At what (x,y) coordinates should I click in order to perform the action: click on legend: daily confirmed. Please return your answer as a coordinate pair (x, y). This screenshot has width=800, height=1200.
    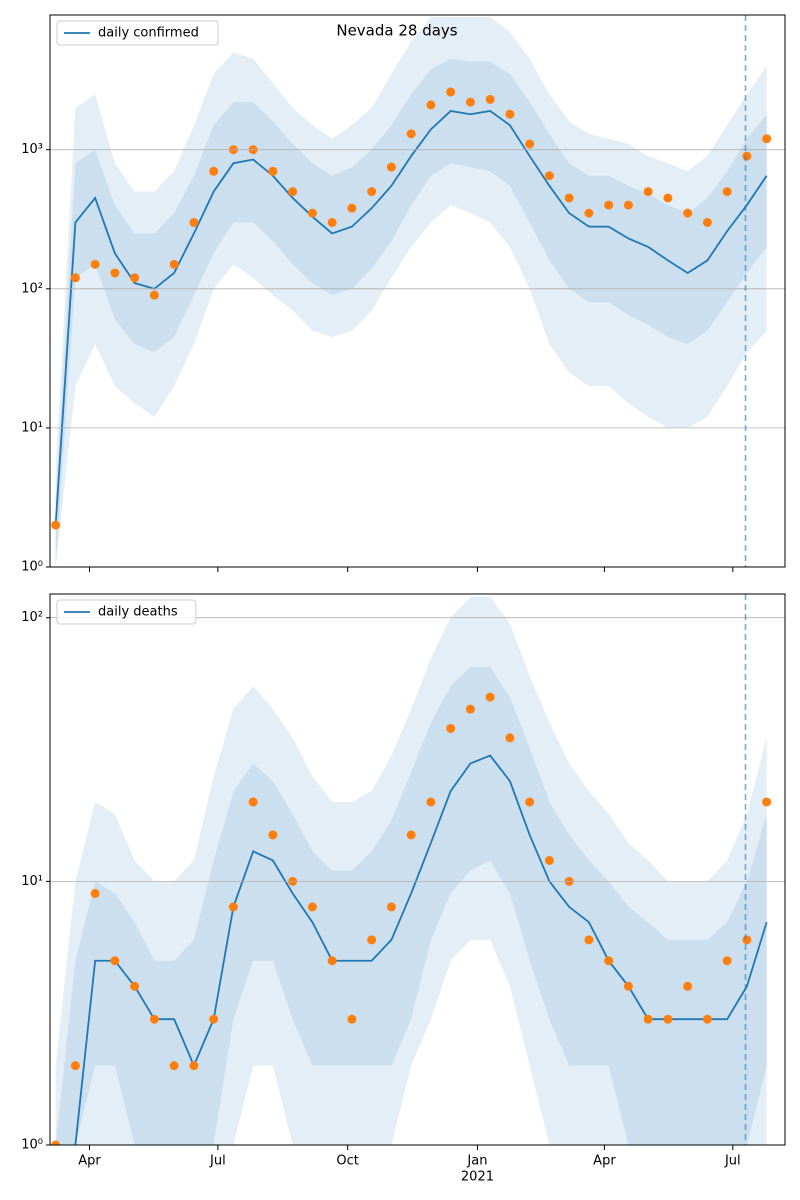
    Looking at the image, I should click on (137, 33).